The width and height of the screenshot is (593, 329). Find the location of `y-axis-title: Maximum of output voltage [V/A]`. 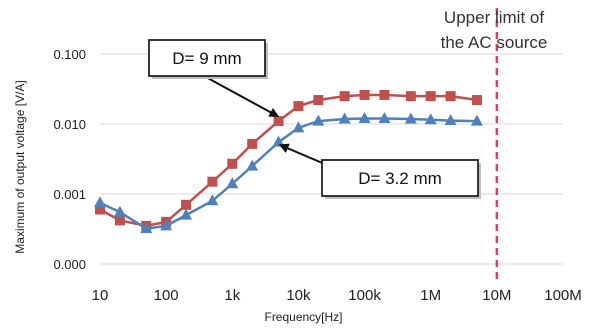

y-axis-title: Maximum of output voltage [V/A] is located at coordinates (20, 166).